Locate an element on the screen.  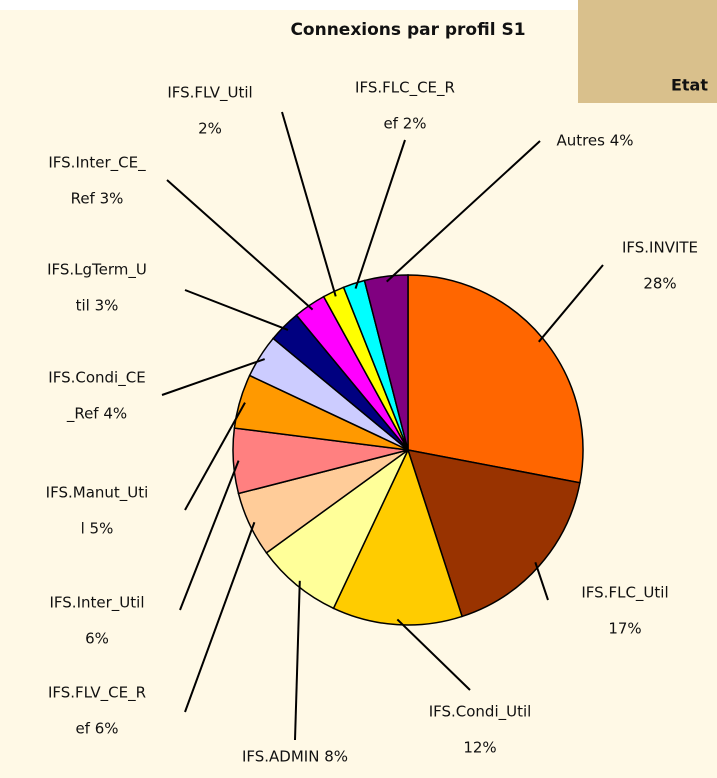
top-band is located at coordinates (289, 5).